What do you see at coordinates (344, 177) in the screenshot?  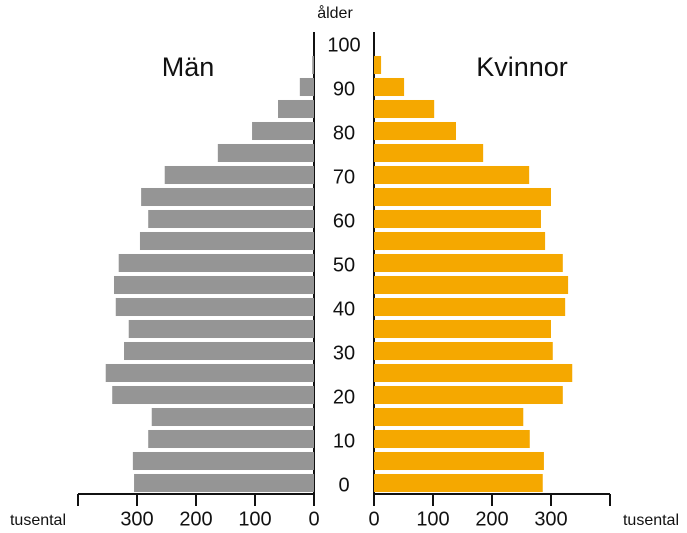 I see `y-tick-label: 70` at bounding box center [344, 177].